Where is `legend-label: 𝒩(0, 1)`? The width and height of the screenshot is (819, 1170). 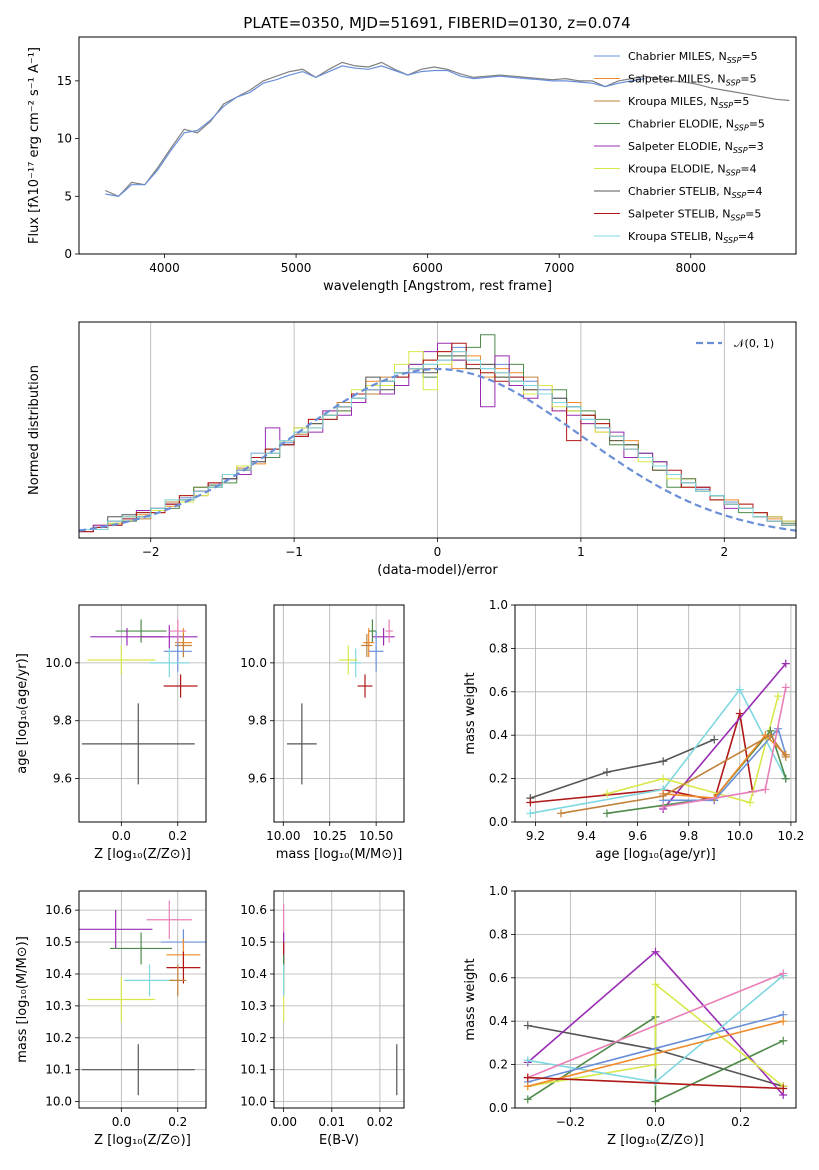 legend-label: 𝒩(0, 1) is located at coordinates (754, 343).